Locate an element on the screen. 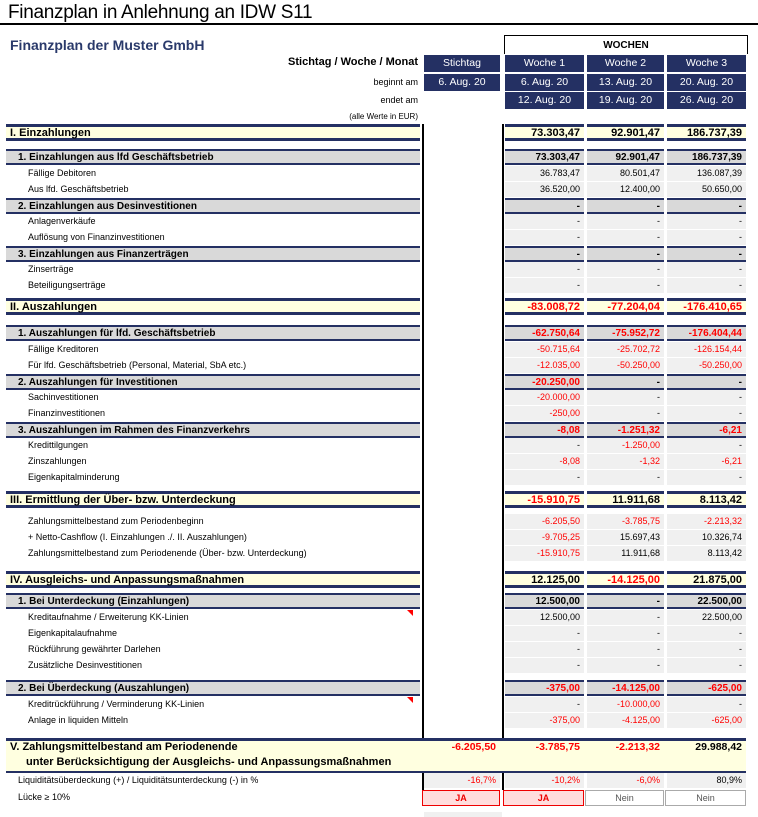  value-cell: -15.910,75 is located at coordinates (544, 553).